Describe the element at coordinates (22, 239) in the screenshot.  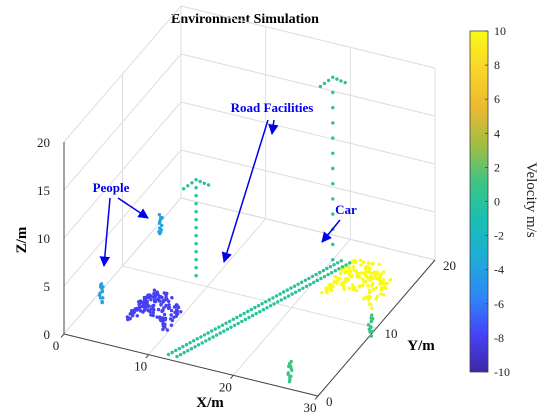
I see `z-axis-label: Z/m` at that location.